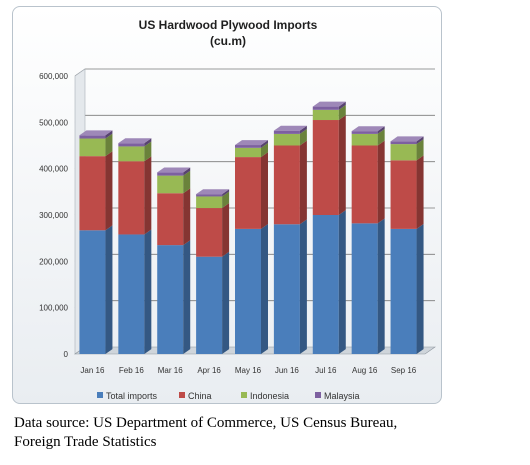 The height and width of the screenshot is (465, 530). I want to click on y-tick-label: 300,000, so click(53, 215).